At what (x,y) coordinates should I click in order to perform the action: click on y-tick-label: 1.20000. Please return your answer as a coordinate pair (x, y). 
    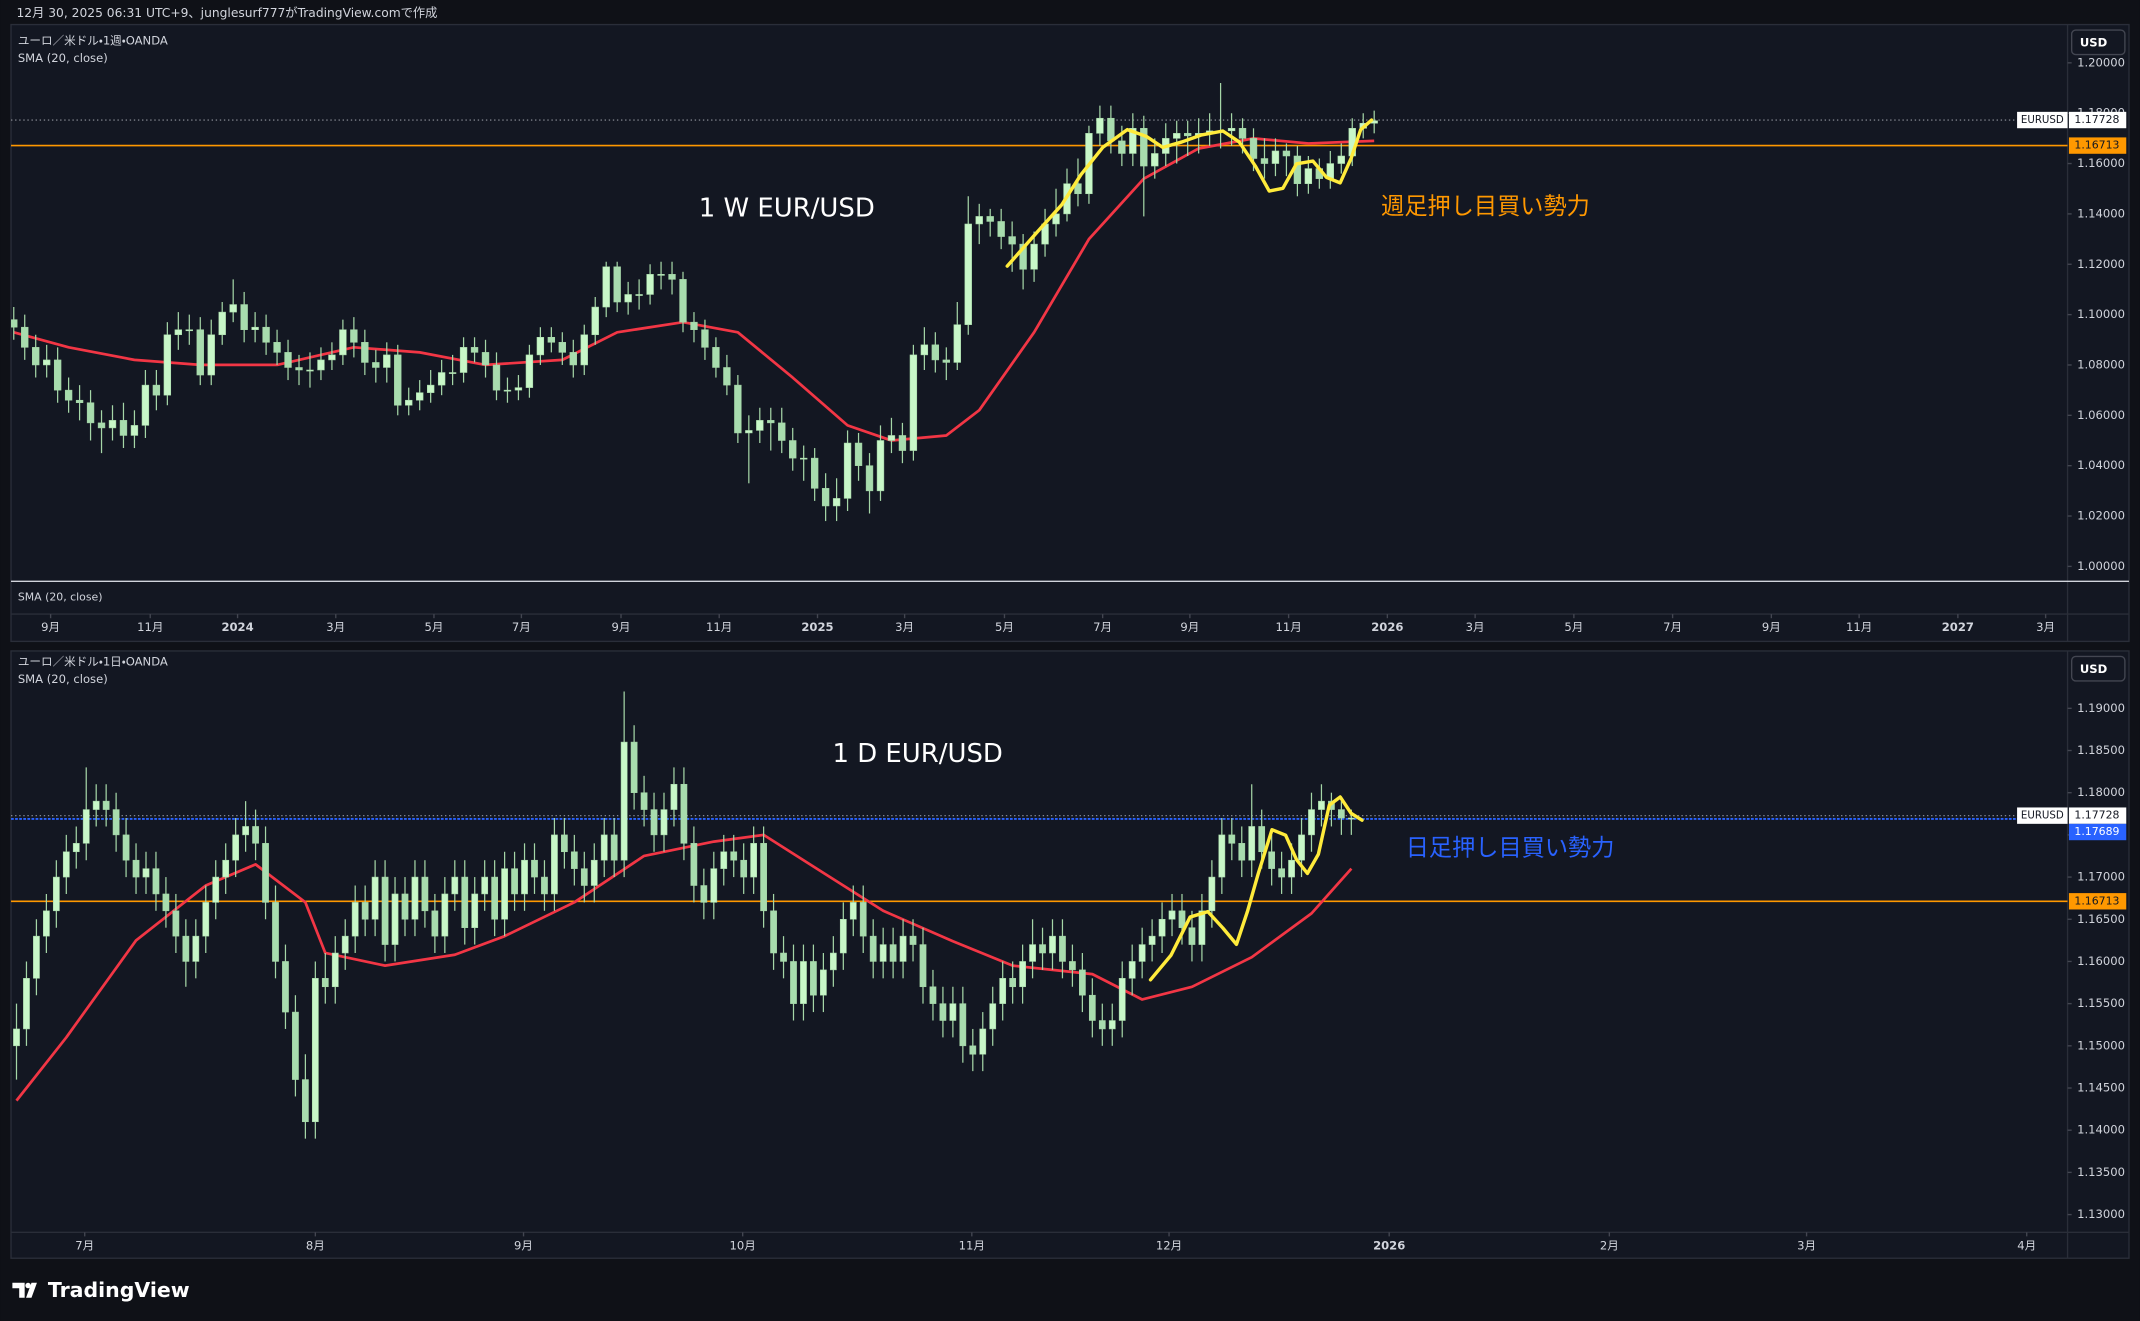
    Looking at the image, I should click on (2101, 62).